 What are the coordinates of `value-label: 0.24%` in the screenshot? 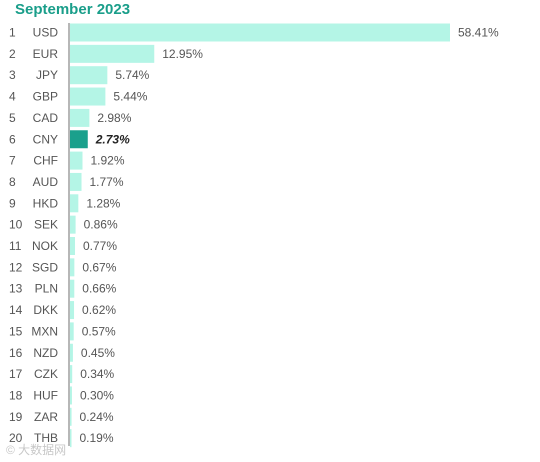 It's located at (97, 417).